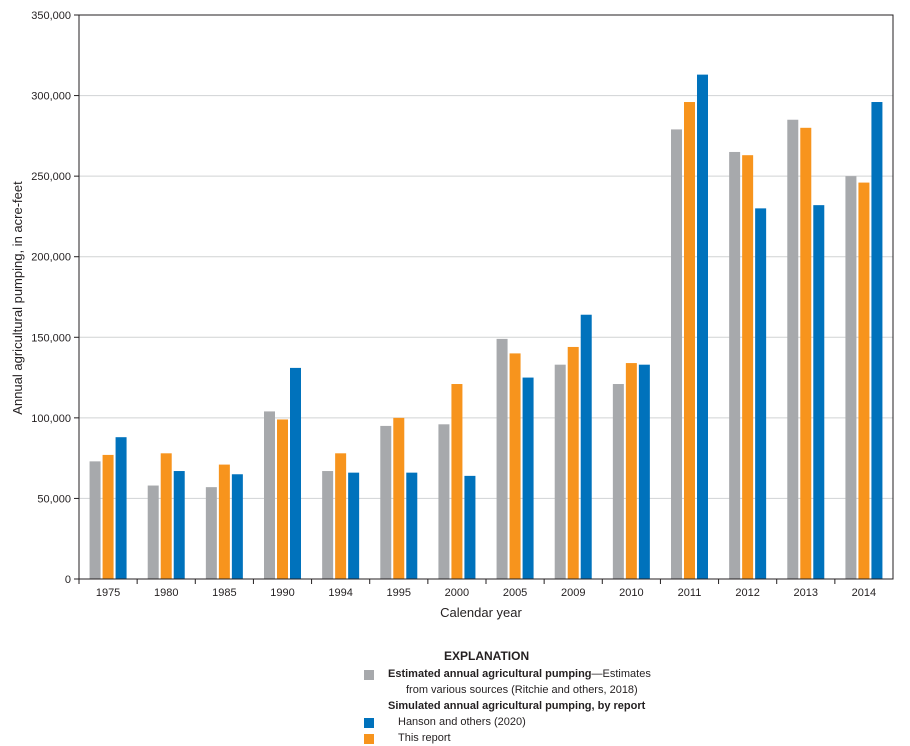 This screenshot has width=910, height=746. I want to click on legend-title: EXPLANATION, so click(487, 656).